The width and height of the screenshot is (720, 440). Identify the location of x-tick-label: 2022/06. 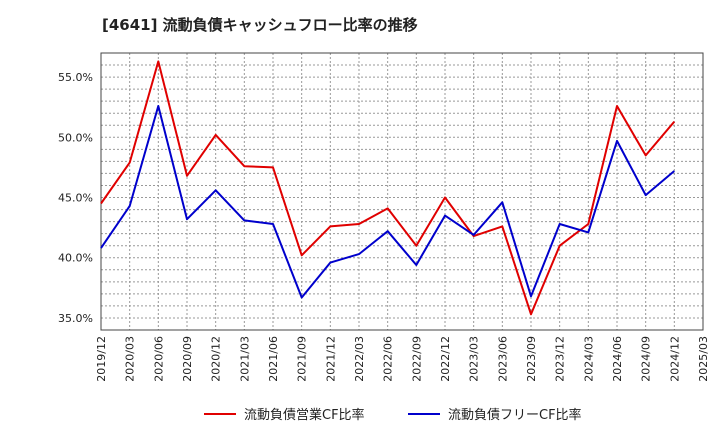
(388, 359).